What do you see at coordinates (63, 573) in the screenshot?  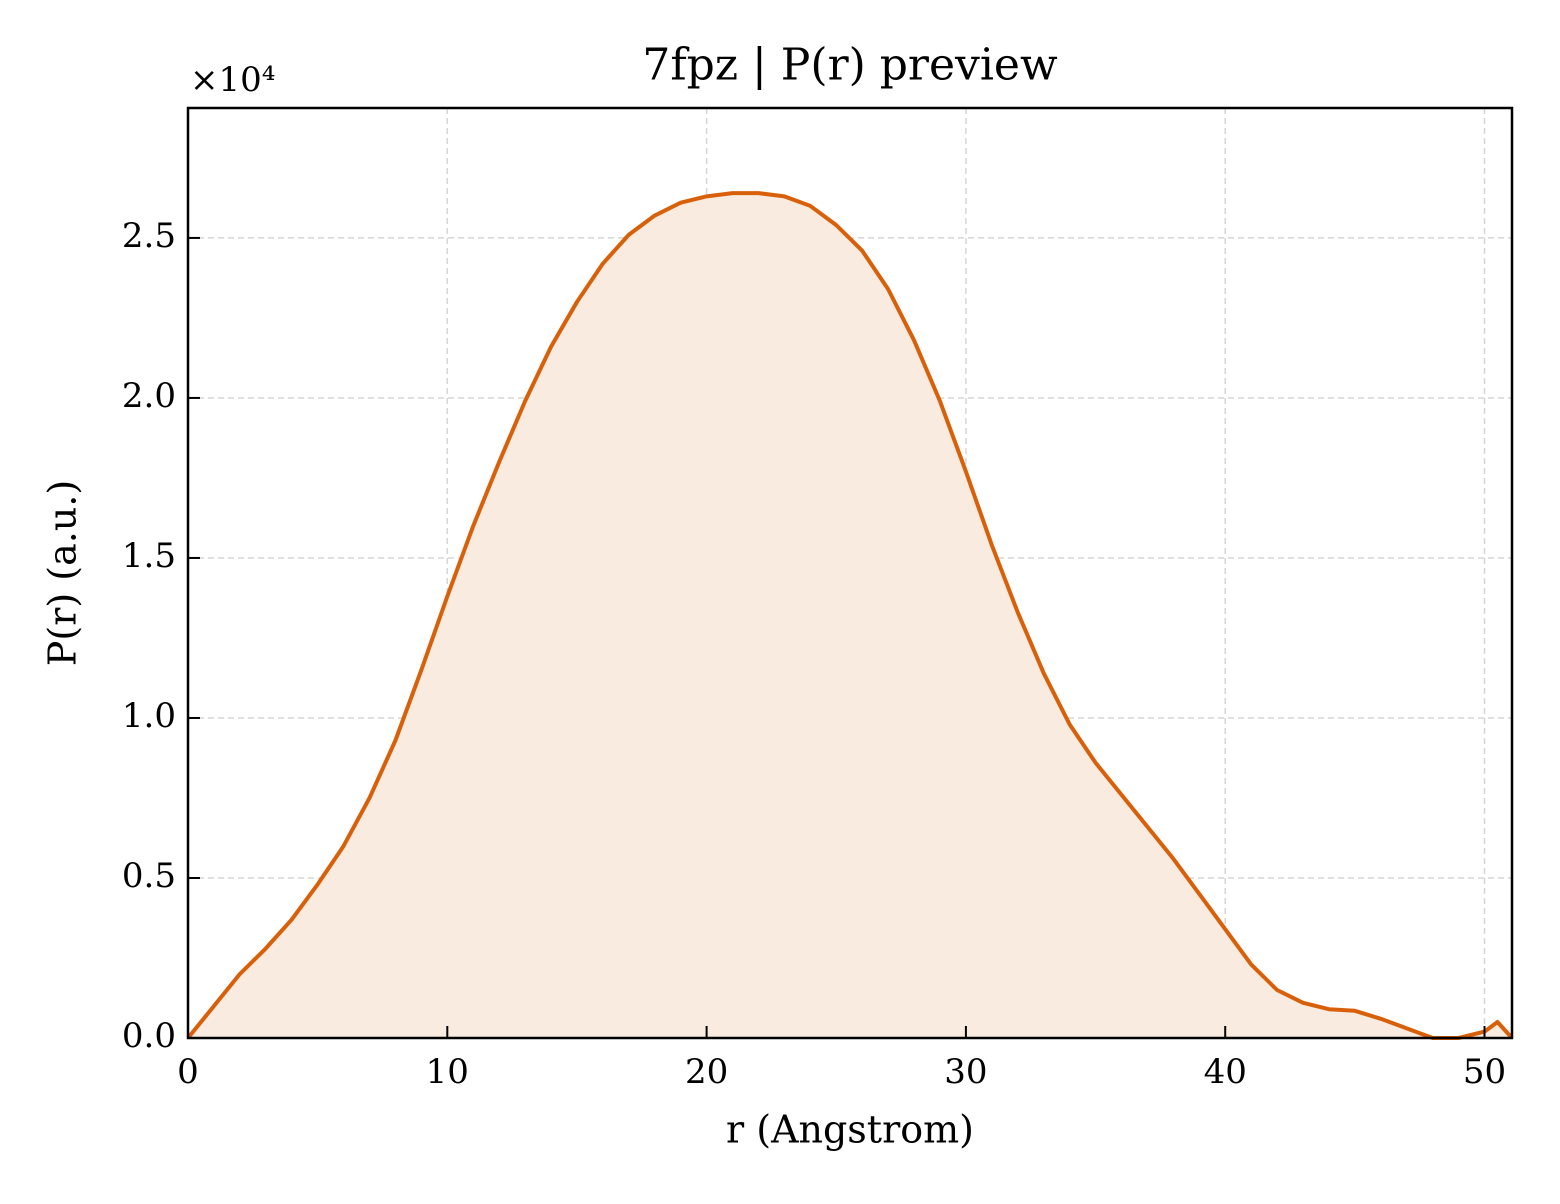 I see `y-axis-label: P(r) (a.u.)` at bounding box center [63, 573].